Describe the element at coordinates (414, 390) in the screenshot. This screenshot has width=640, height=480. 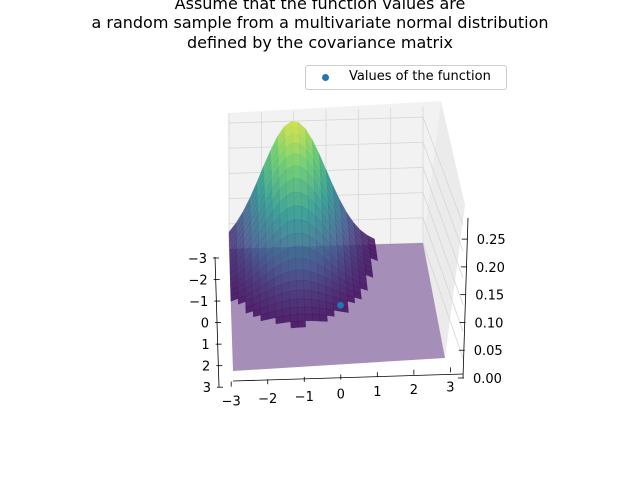
I see `x-tick-label: 2` at that location.